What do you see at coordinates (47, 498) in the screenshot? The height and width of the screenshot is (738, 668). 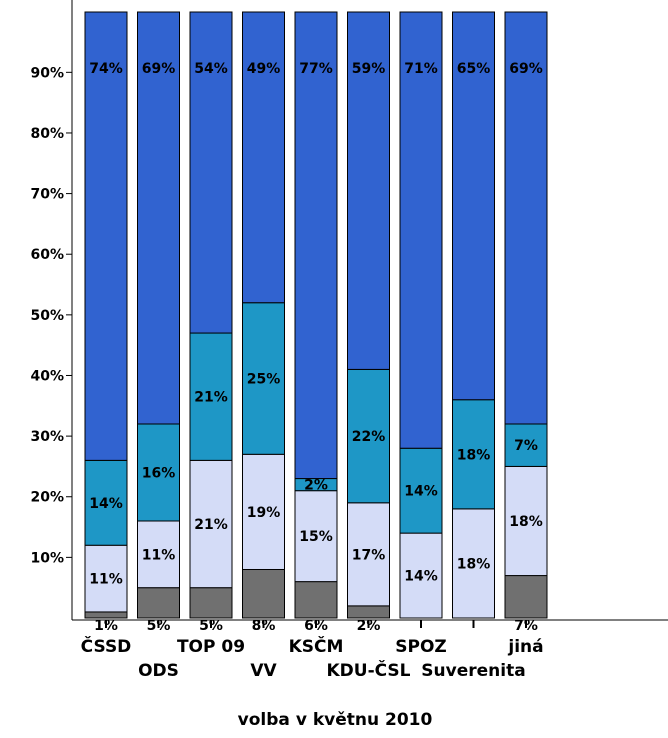 I see `y-tick-label: 20%` at bounding box center [47, 498].